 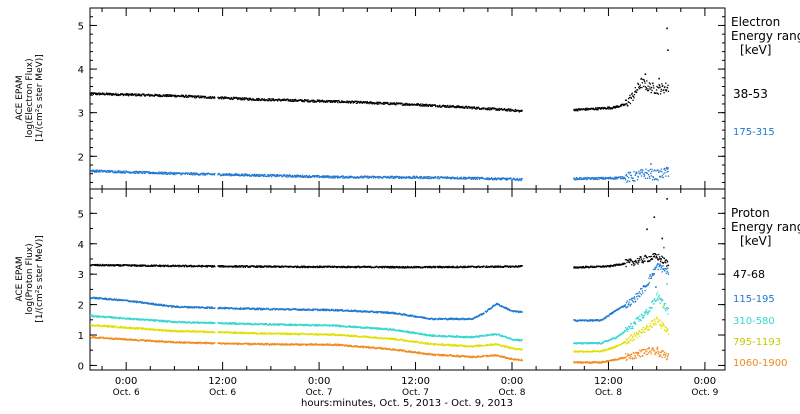 I want to click on proton-ytick-label: 0, so click(x=81, y=366).